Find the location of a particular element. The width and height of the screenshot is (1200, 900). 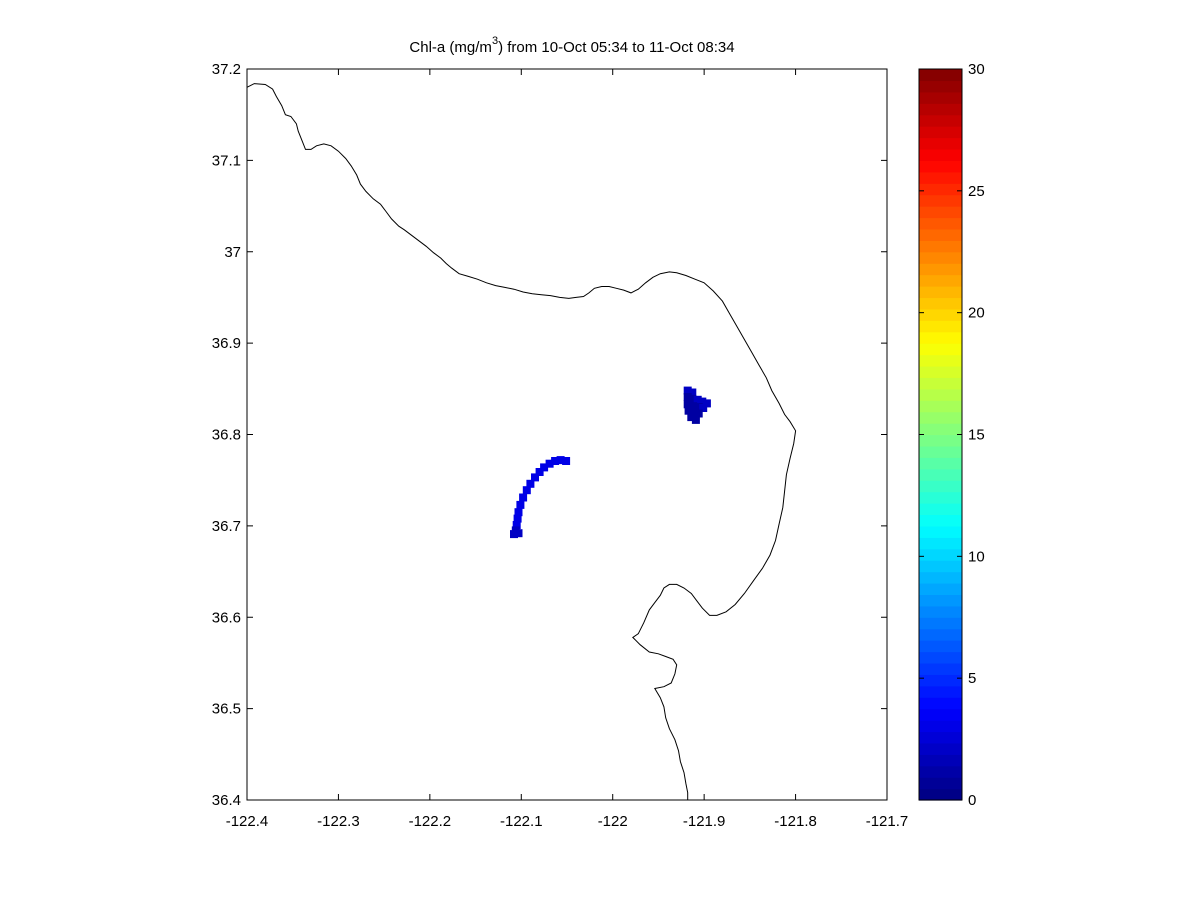

colorbar-tick-label: 30 is located at coordinates (976, 69).